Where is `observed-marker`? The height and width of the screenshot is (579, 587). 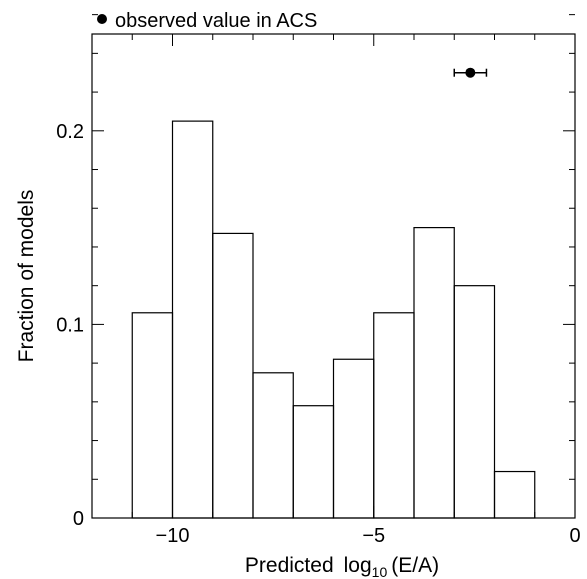 observed-marker is located at coordinates (470, 73).